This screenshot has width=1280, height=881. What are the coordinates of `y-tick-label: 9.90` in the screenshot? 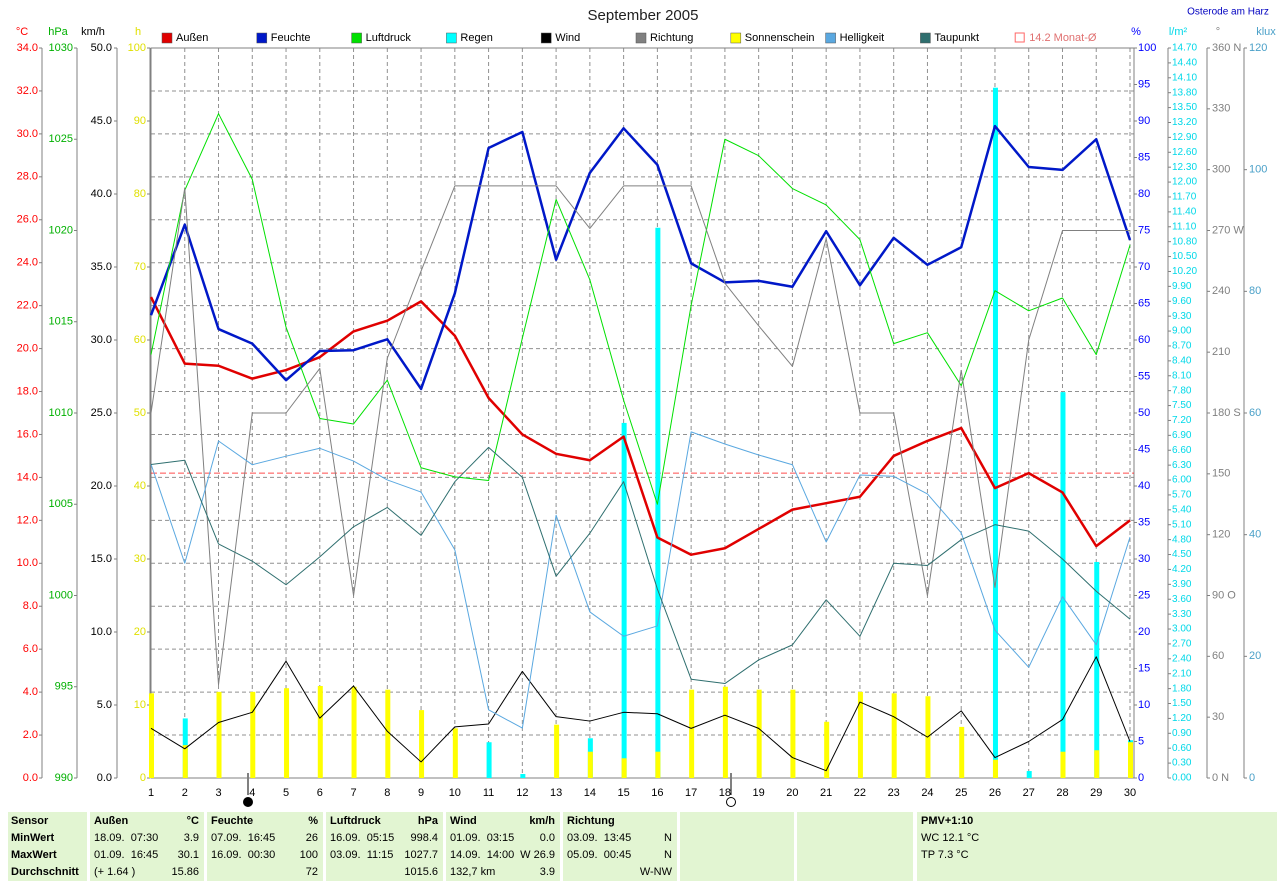 It's located at (1182, 286).